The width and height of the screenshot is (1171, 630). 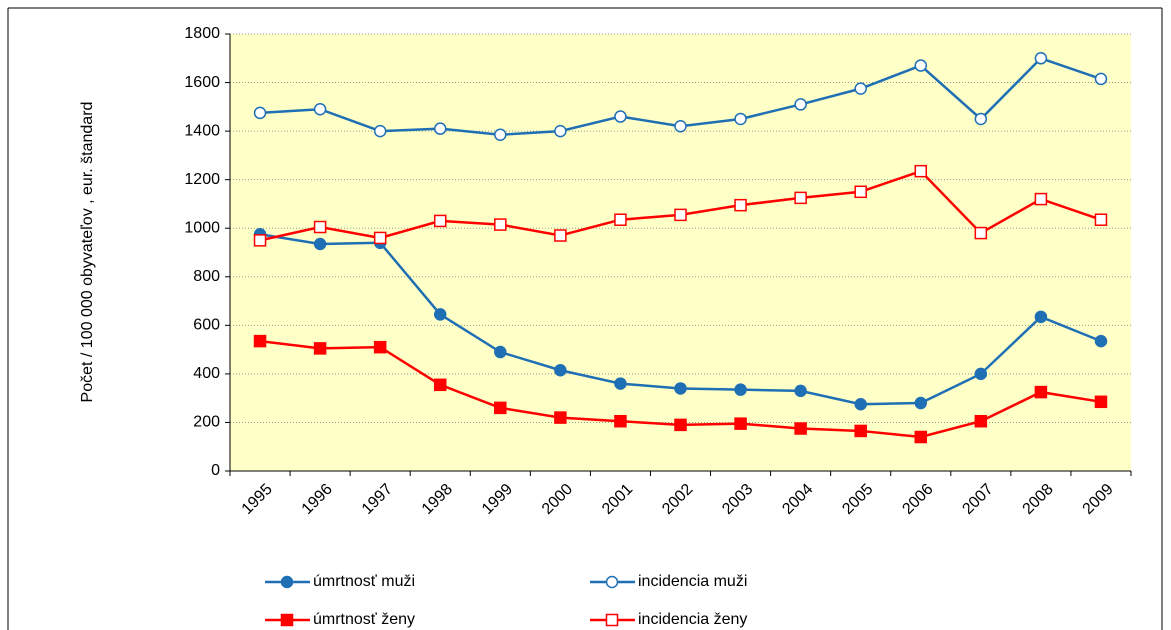 I want to click on x-tick-label: 2007, so click(x=977, y=499).